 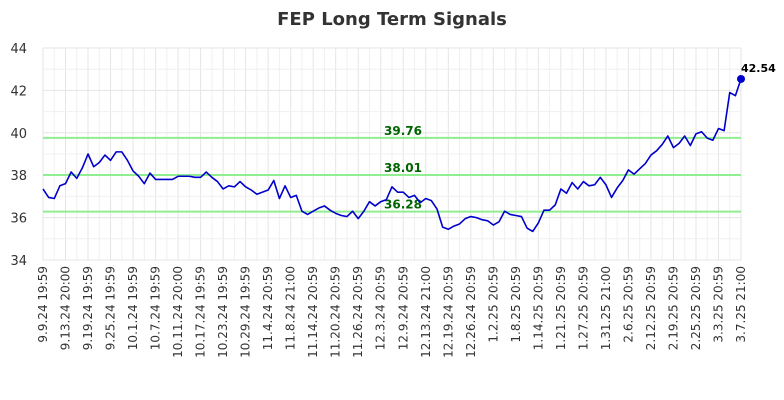 I want to click on x-tick-label: 10.23.24 19:59, so click(x=223, y=312).